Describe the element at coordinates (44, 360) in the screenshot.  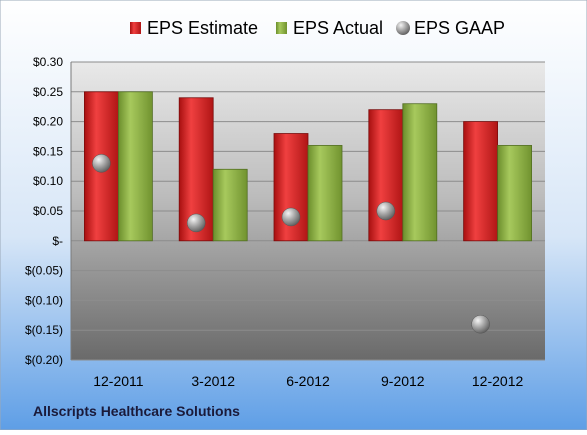
I see `y-tick-label: $(0.20)` at that location.